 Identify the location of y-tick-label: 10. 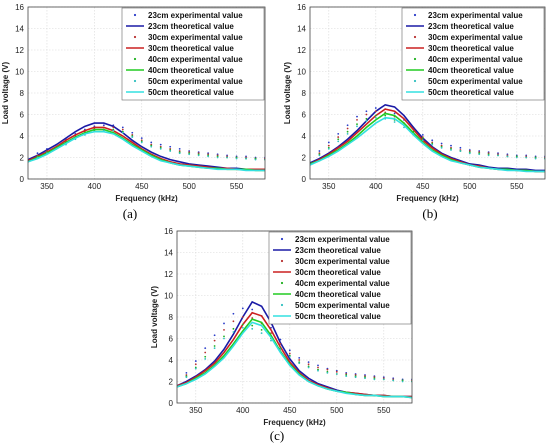
(19, 72).